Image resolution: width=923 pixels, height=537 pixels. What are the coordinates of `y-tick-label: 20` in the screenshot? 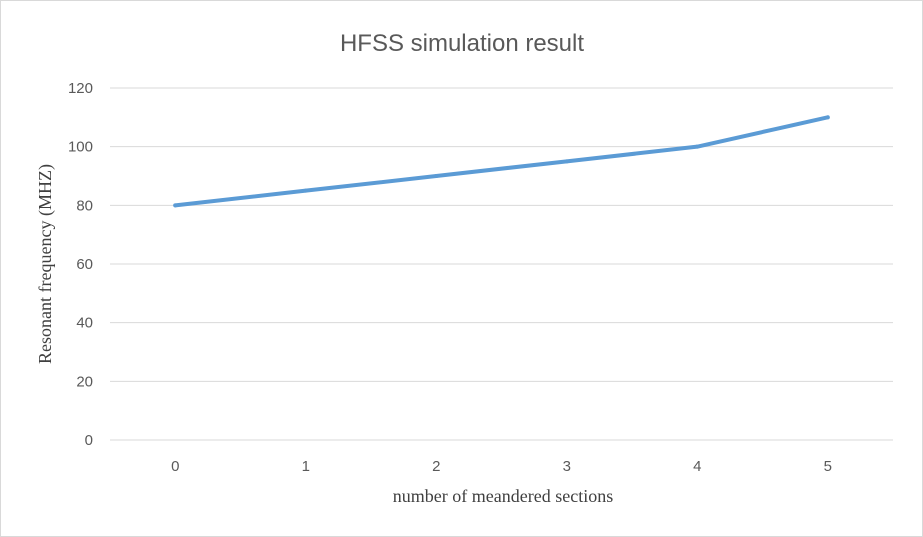 It's located at (84, 381).